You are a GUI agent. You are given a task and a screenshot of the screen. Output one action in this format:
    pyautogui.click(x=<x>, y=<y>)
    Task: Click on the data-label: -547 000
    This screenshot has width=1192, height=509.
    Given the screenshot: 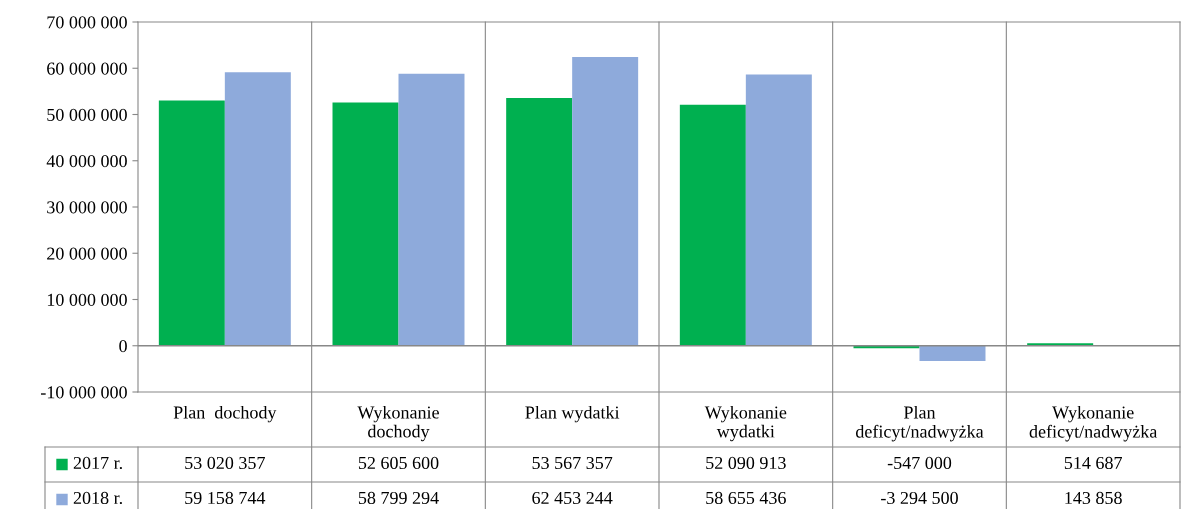 What is the action you would take?
    pyautogui.click(x=919, y=463)
    